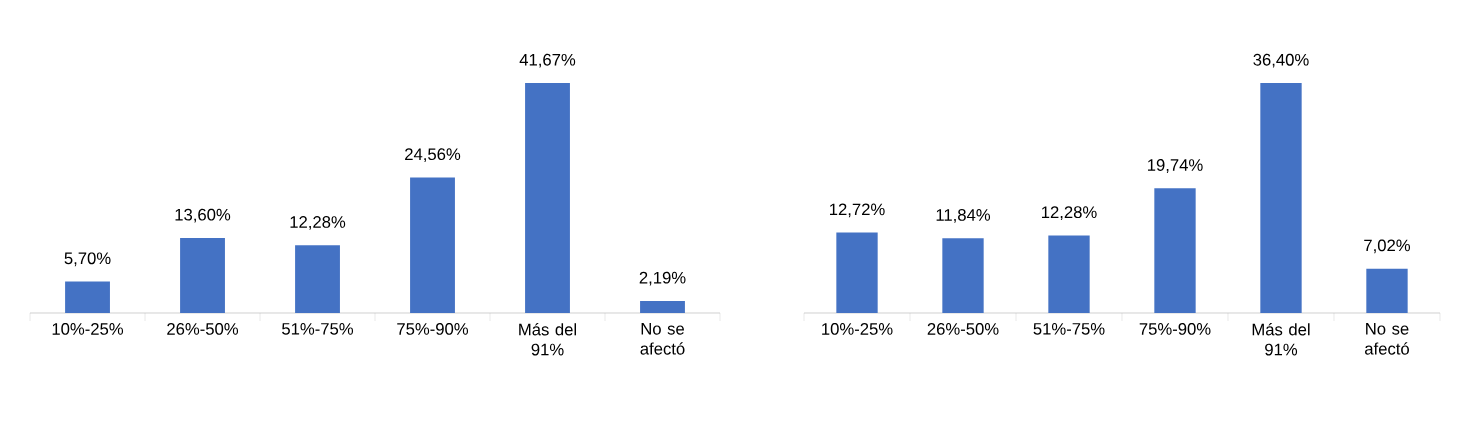 Image resolution: width=1461 pixels, height=428 pixels. Describe the element at coordinates (963, 216) in the screenshot. I see `data-label: 11,84%` at that location.